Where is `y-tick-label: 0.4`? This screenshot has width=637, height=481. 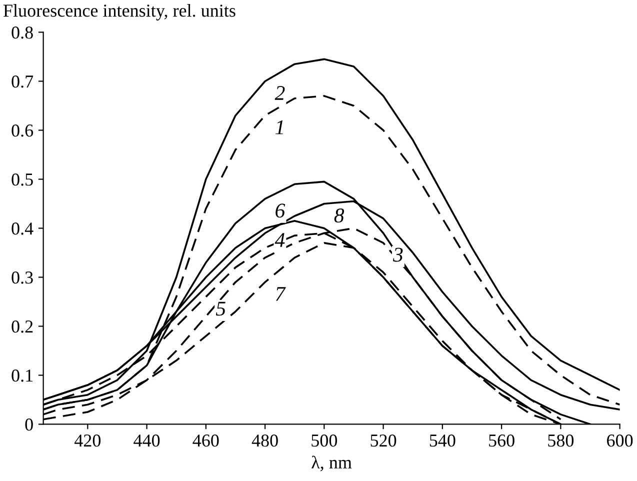
y-tick-label: 0.4 is located at coordinates (23, 228).